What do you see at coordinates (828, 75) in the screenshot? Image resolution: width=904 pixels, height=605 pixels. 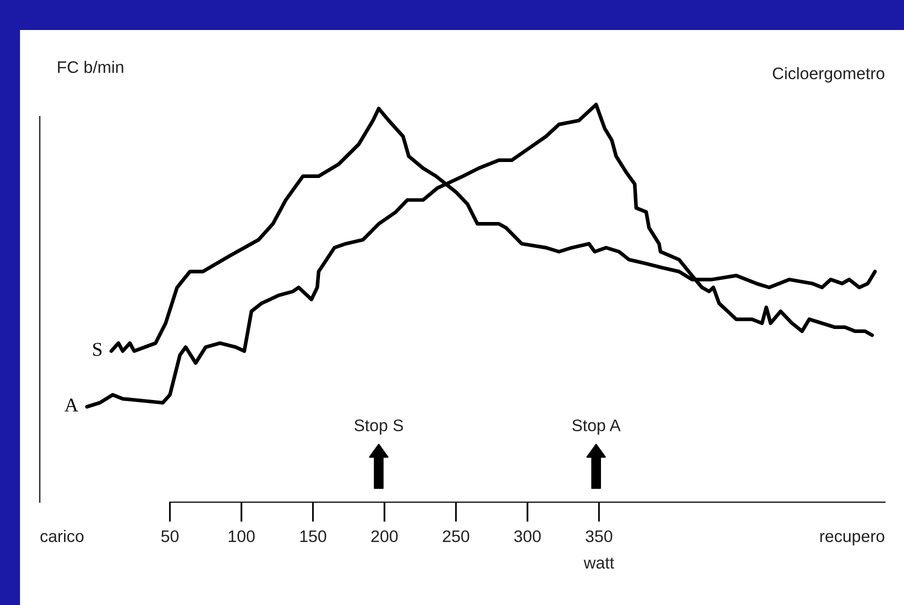 I see `chart-title: Cicloergometro` at bounding box center [828, 75].